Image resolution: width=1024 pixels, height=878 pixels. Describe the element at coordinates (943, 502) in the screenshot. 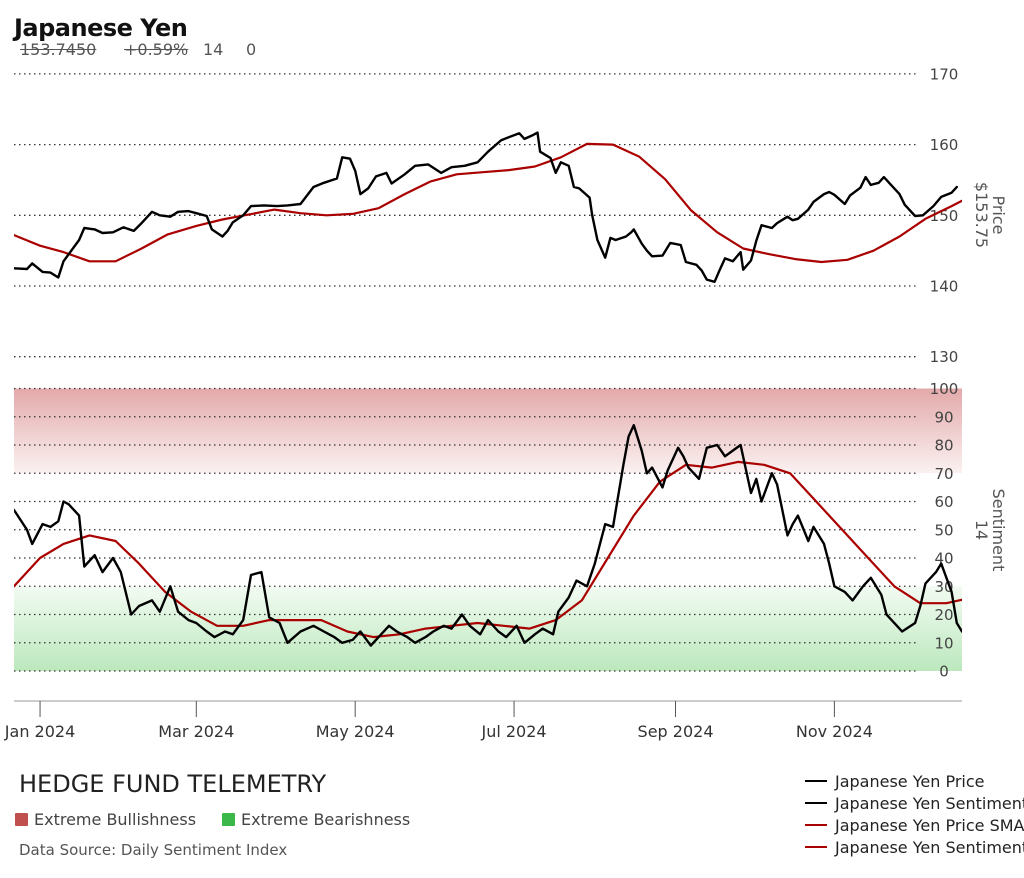

I see `sentiment-tick-label: 60` at that location.